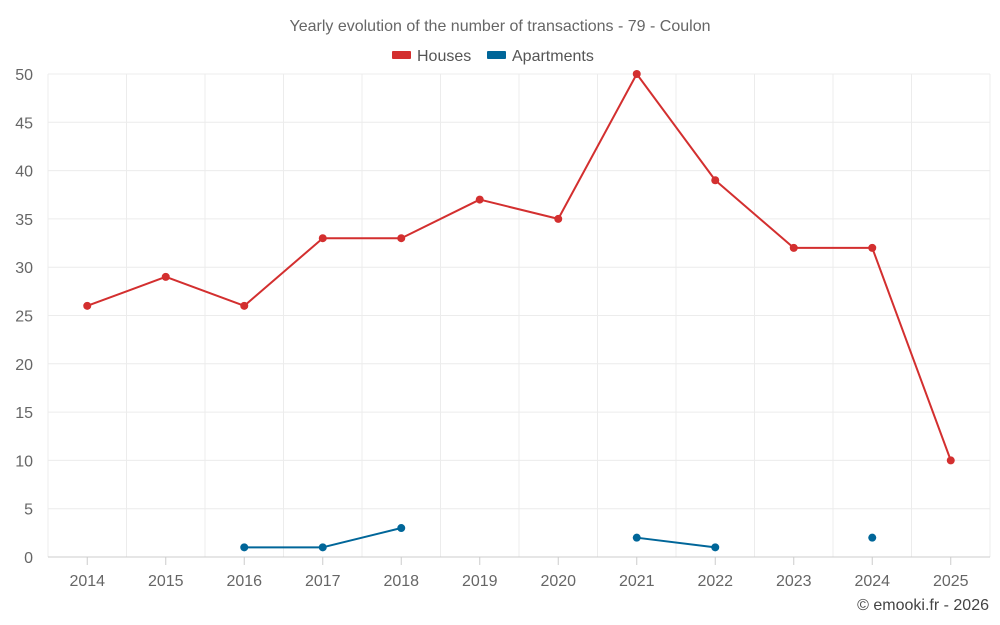 The width and height of the screenshot is (1000, 625). What do you see at coordinates (24, 413) in the screenshot?
I see `y-tick-label: 15` at bounding box center [24, 413].